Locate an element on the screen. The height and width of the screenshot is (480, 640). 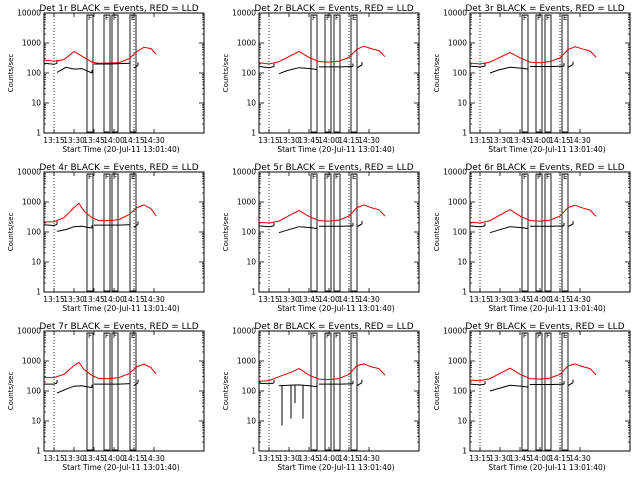
panel-title: Det 2r BLACK = Events, RED = LLD is located at coordinates (333, 9).